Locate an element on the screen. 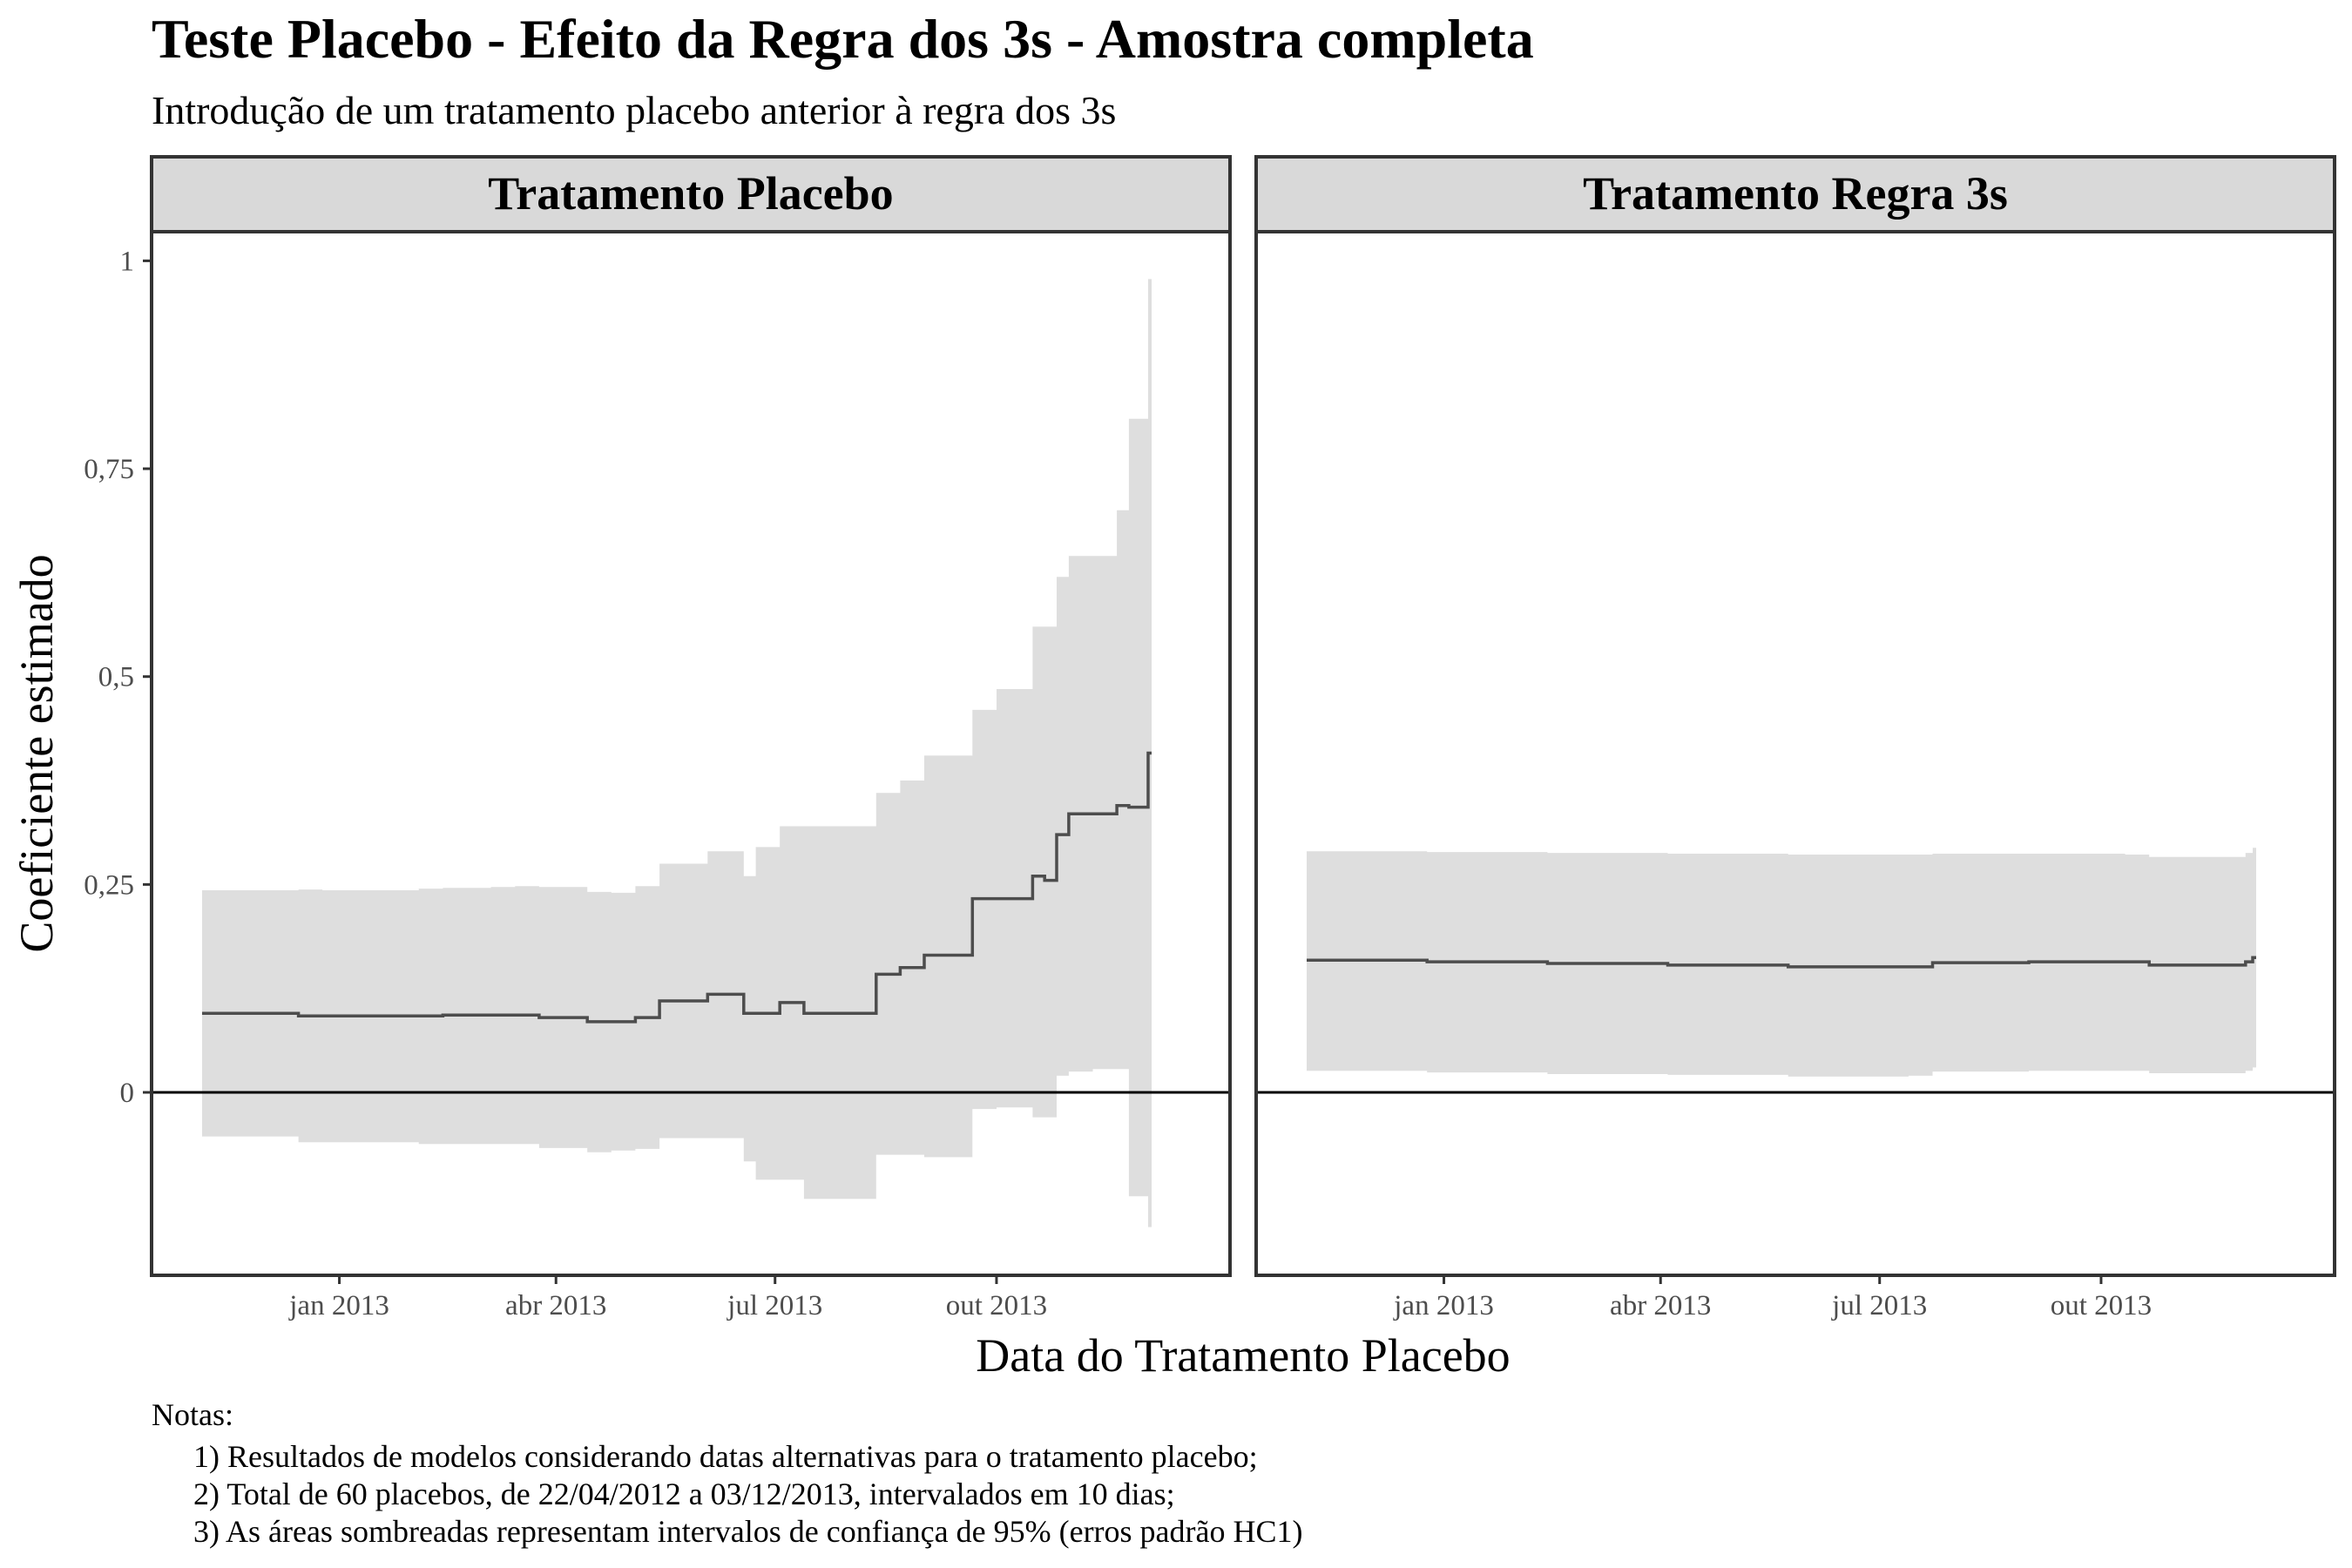 This screenshot has width=2352, height=1568. strip-label: Tratamento Regra 3s is located at coordinates (1796, 193).